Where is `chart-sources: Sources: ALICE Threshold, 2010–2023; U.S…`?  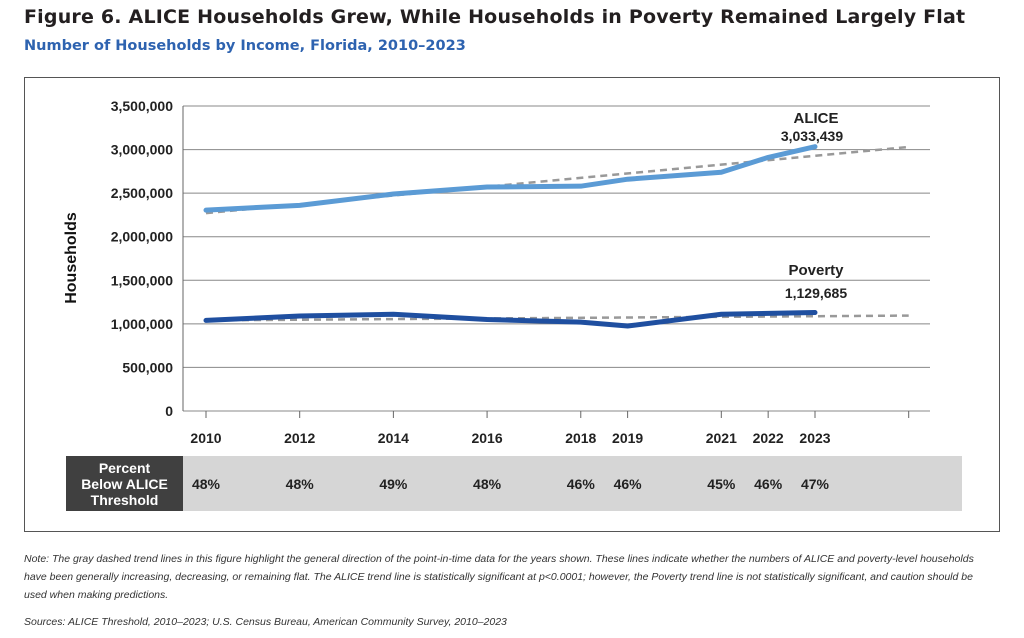 chart-sources: Sources: ALICE Threshold, 2010–2023; U.S… is located at coordinates (265, 622).